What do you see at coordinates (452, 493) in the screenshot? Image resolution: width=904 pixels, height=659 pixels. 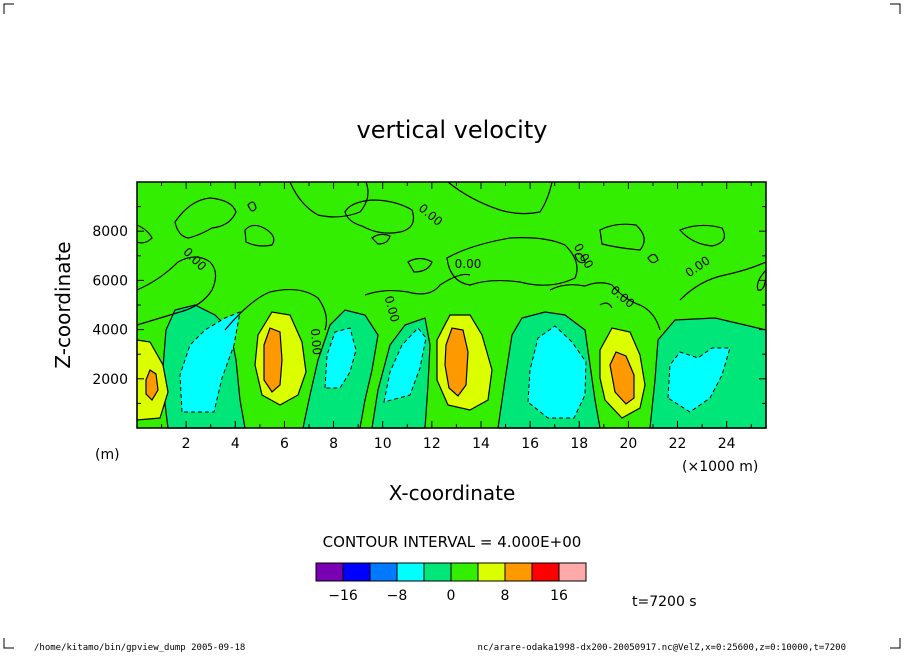 I see `x-axis-label: X-coordinate` at bounding box center [452, 493].